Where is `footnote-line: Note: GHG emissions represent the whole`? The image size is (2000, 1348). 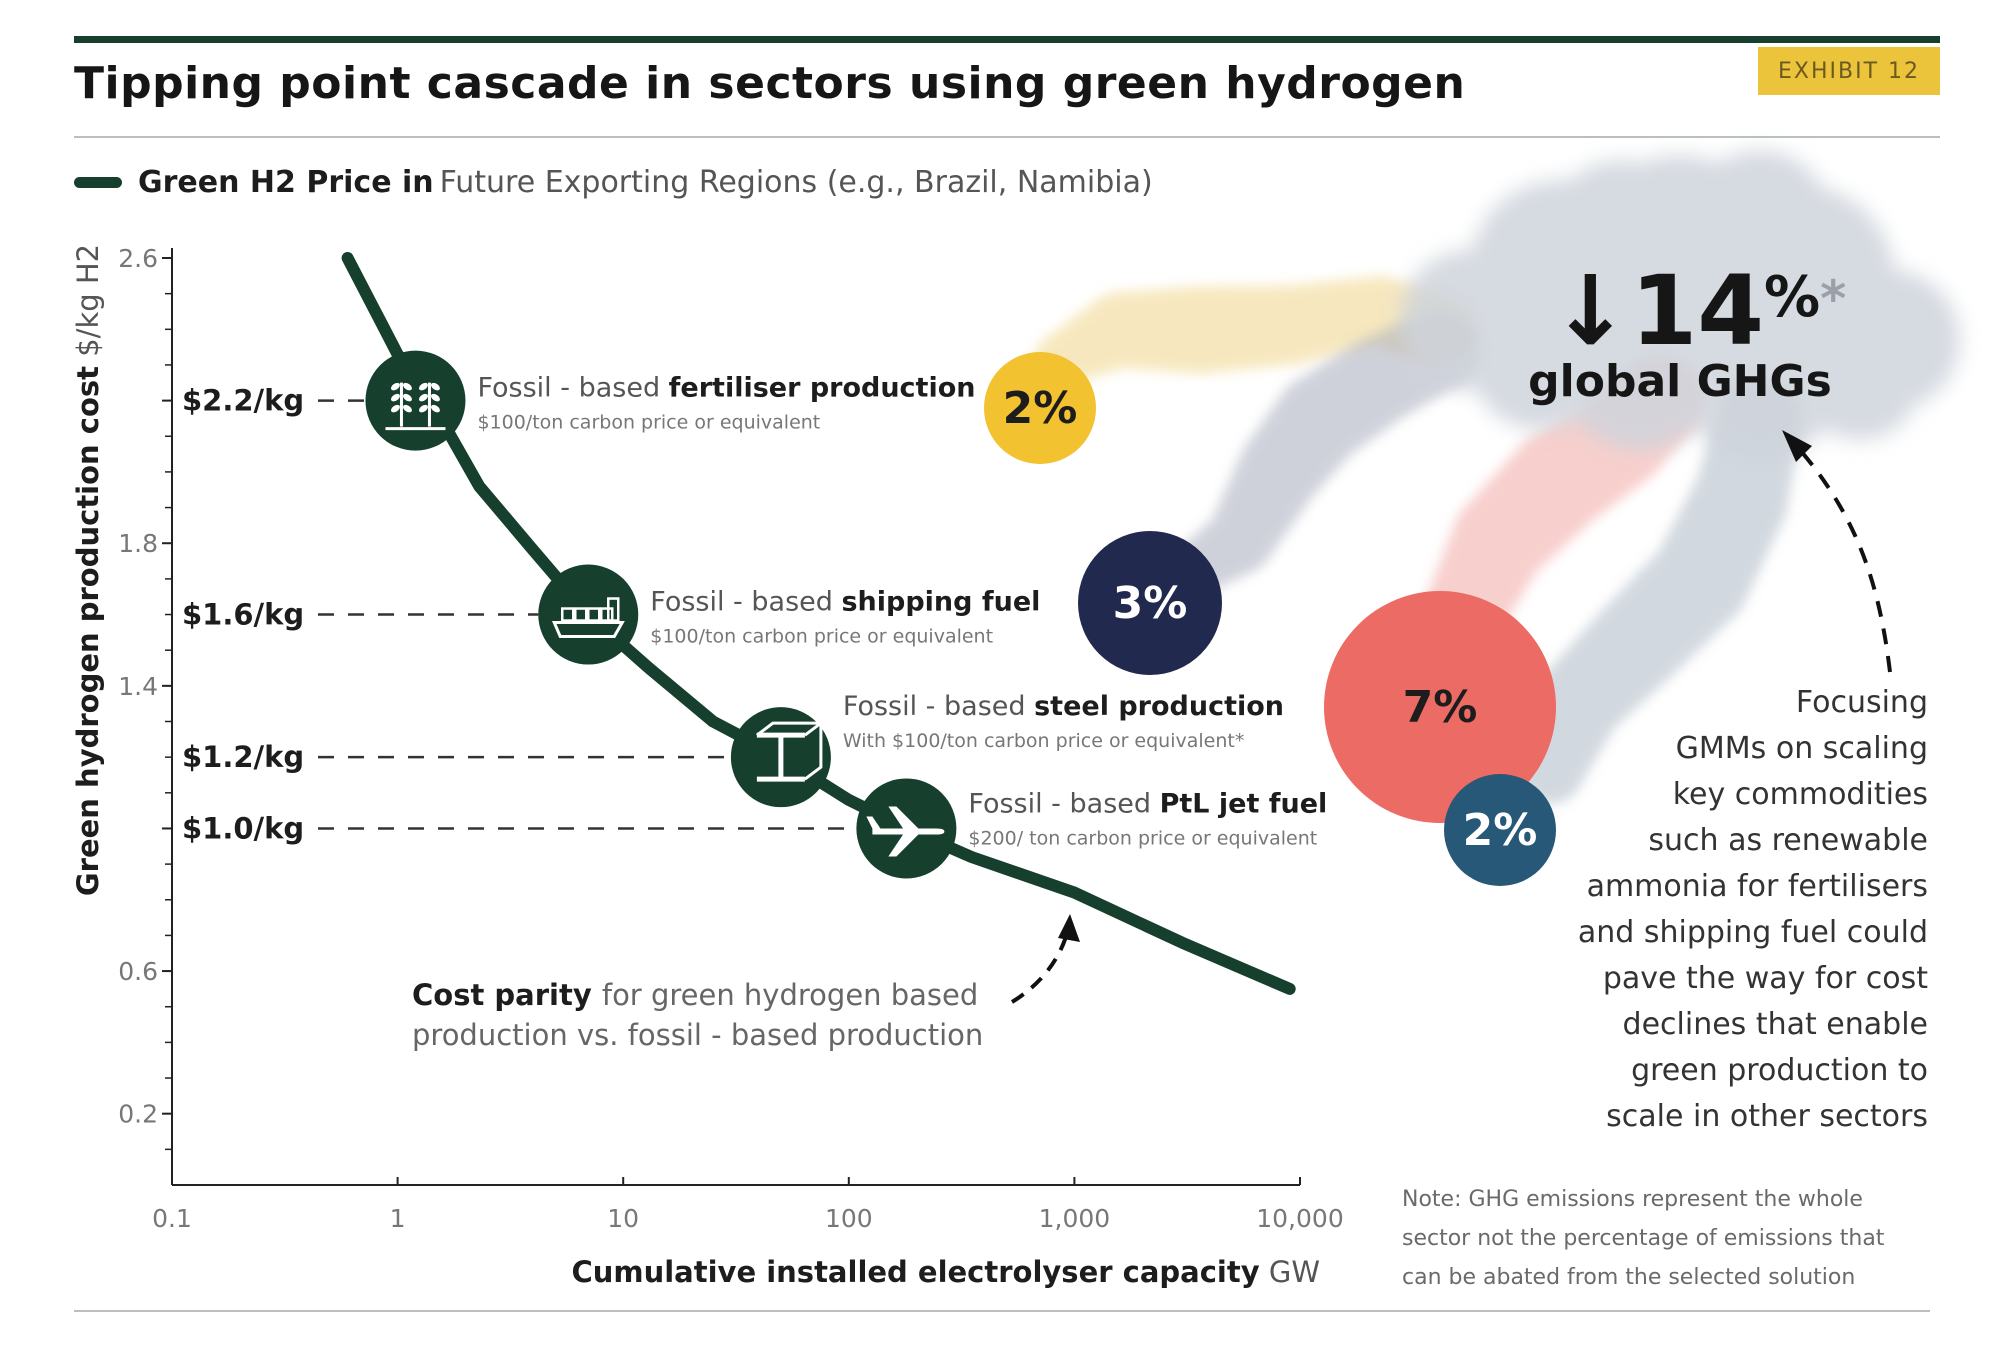
footnote-line: Note: GHG emissions represent the whole is located at coordinates (1632, 1199).